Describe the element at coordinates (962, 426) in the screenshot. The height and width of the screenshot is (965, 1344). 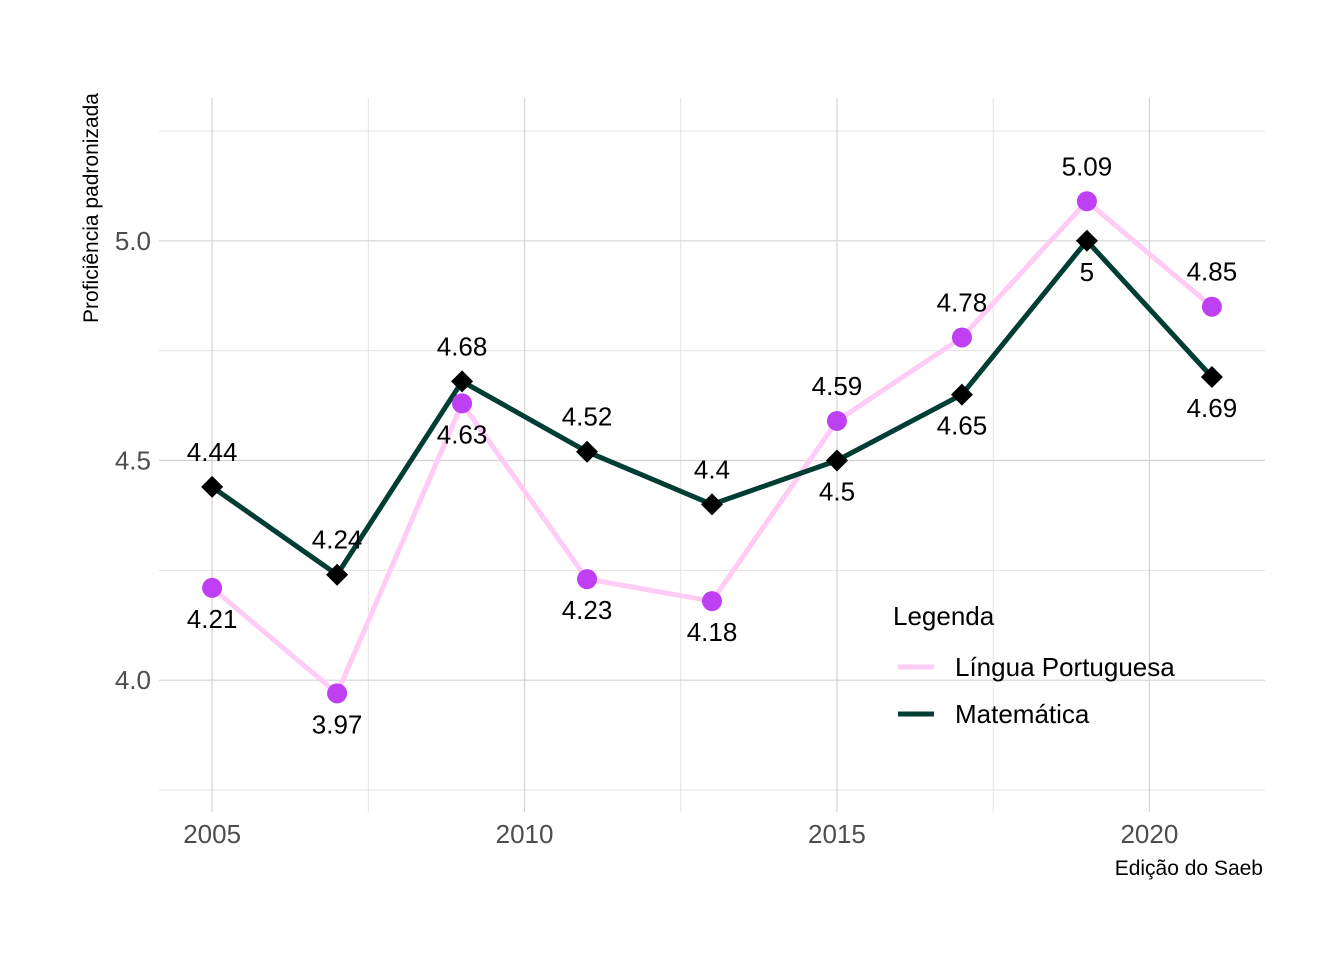
I see `data-label-matematica: 4.65` at that location.